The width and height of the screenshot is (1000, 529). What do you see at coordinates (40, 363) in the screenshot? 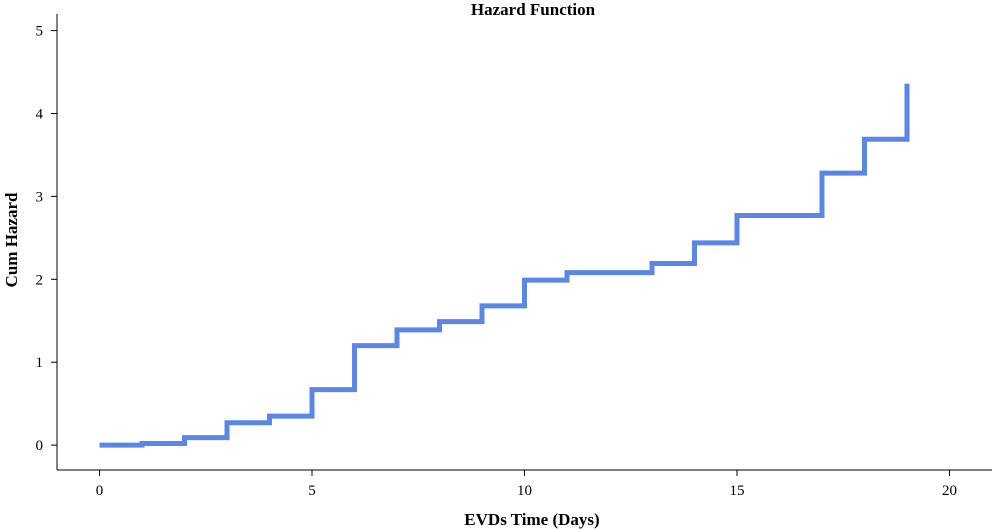
I see `y-tick-label: 1` at bounding box center [40, 363].